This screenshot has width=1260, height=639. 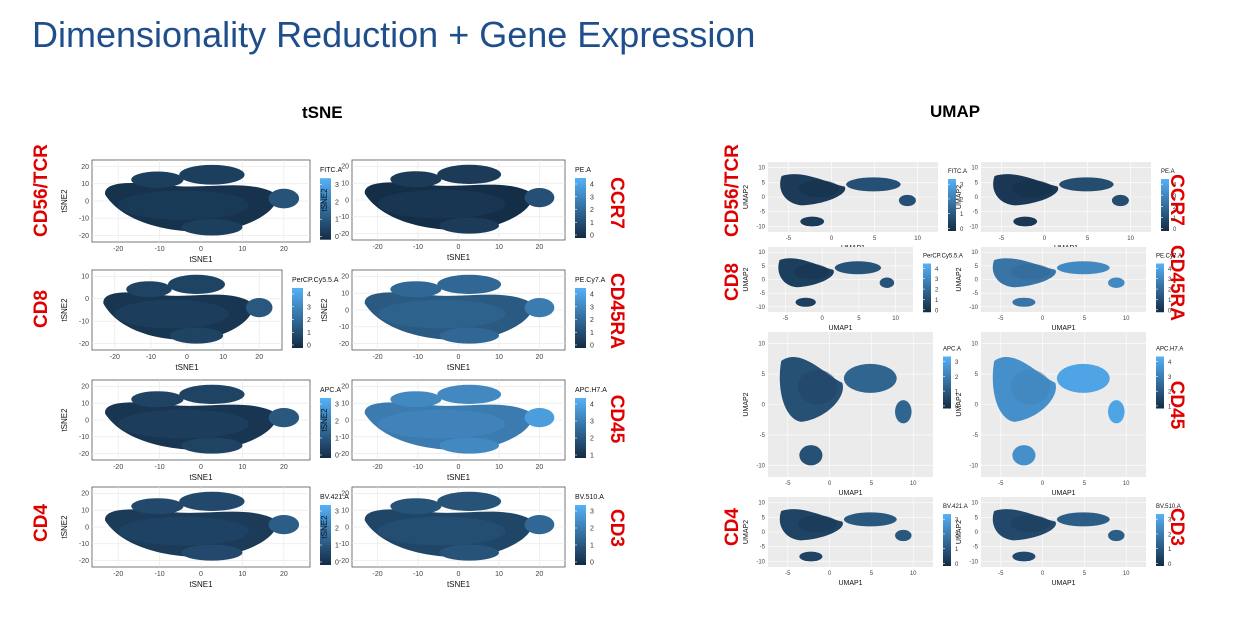 What do you see at coordinates (1081, 416) in the screenshot?
I see `embedding-plot-umap-apc-h7-a: -5 0 5 10 10 5 0 -5 -10 UMAP1 UMAP2 APC.H7.A 4 3 2 1` at bounding box center [1081, 416].